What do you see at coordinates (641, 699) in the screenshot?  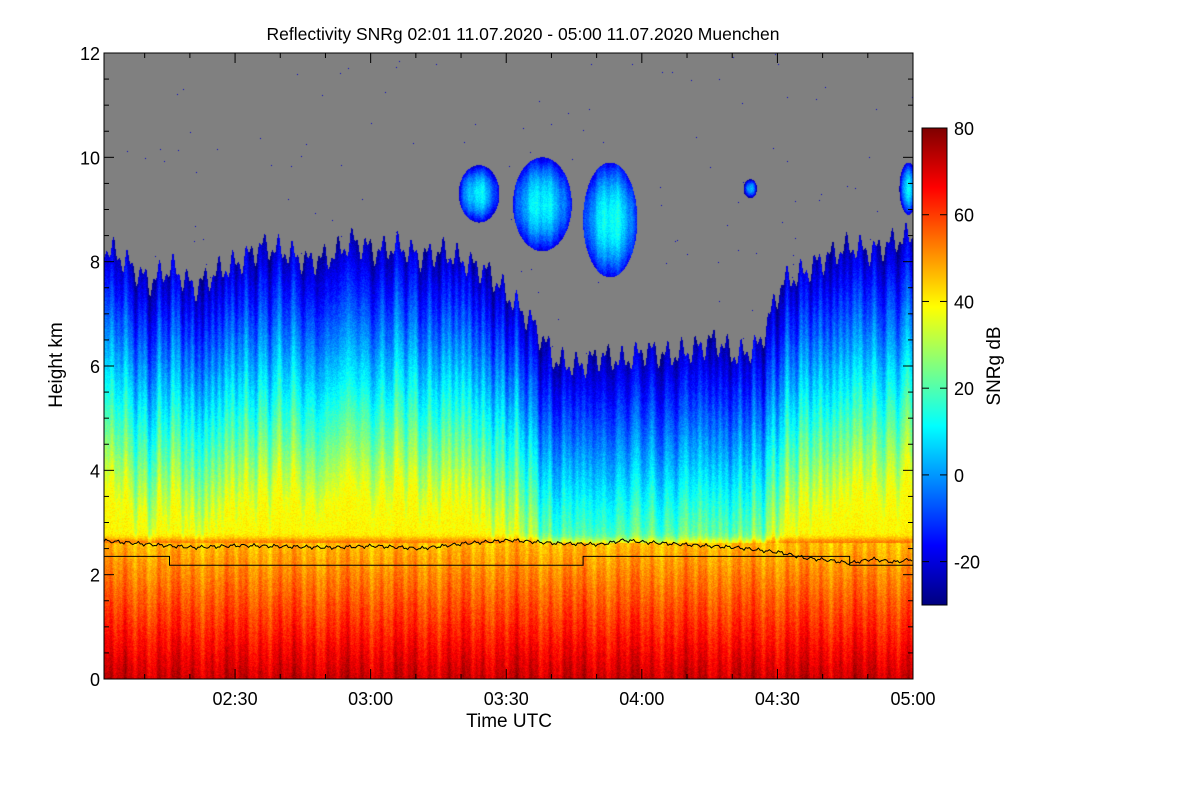 I see `x-tick-label: 04:00` at bounding box center [641, 699].